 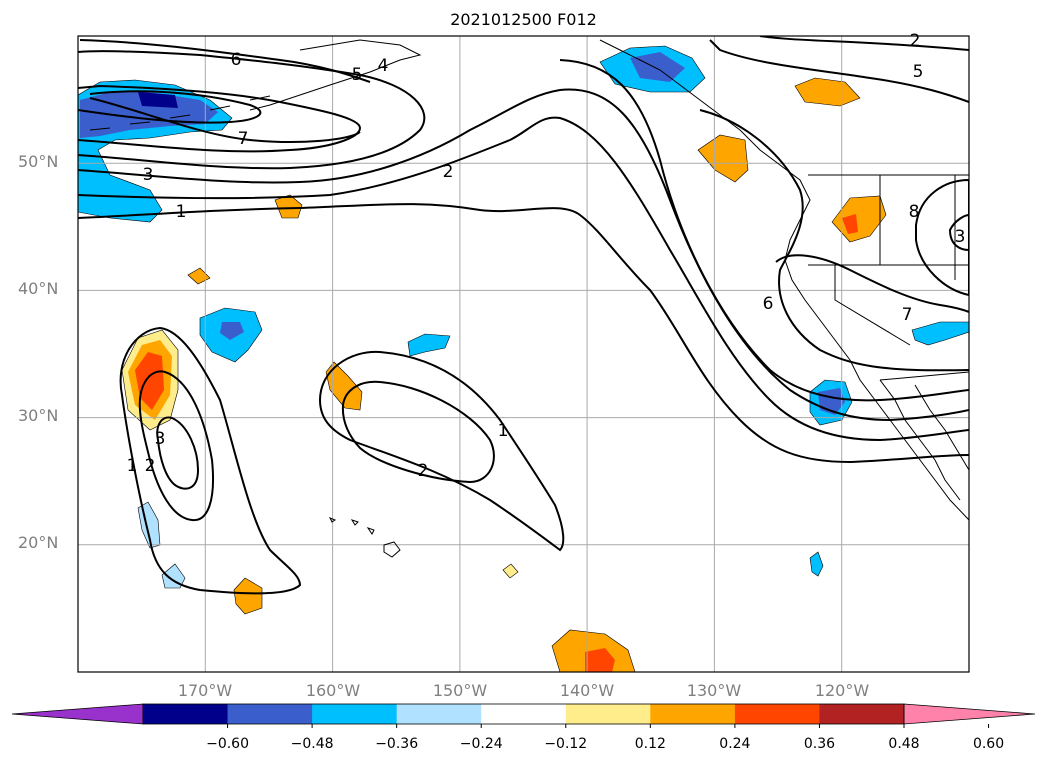 What do you see at coordinates (77, 714) in the screenshot?
I see `colorbar-extend-low` at bounding box center [77, 714].